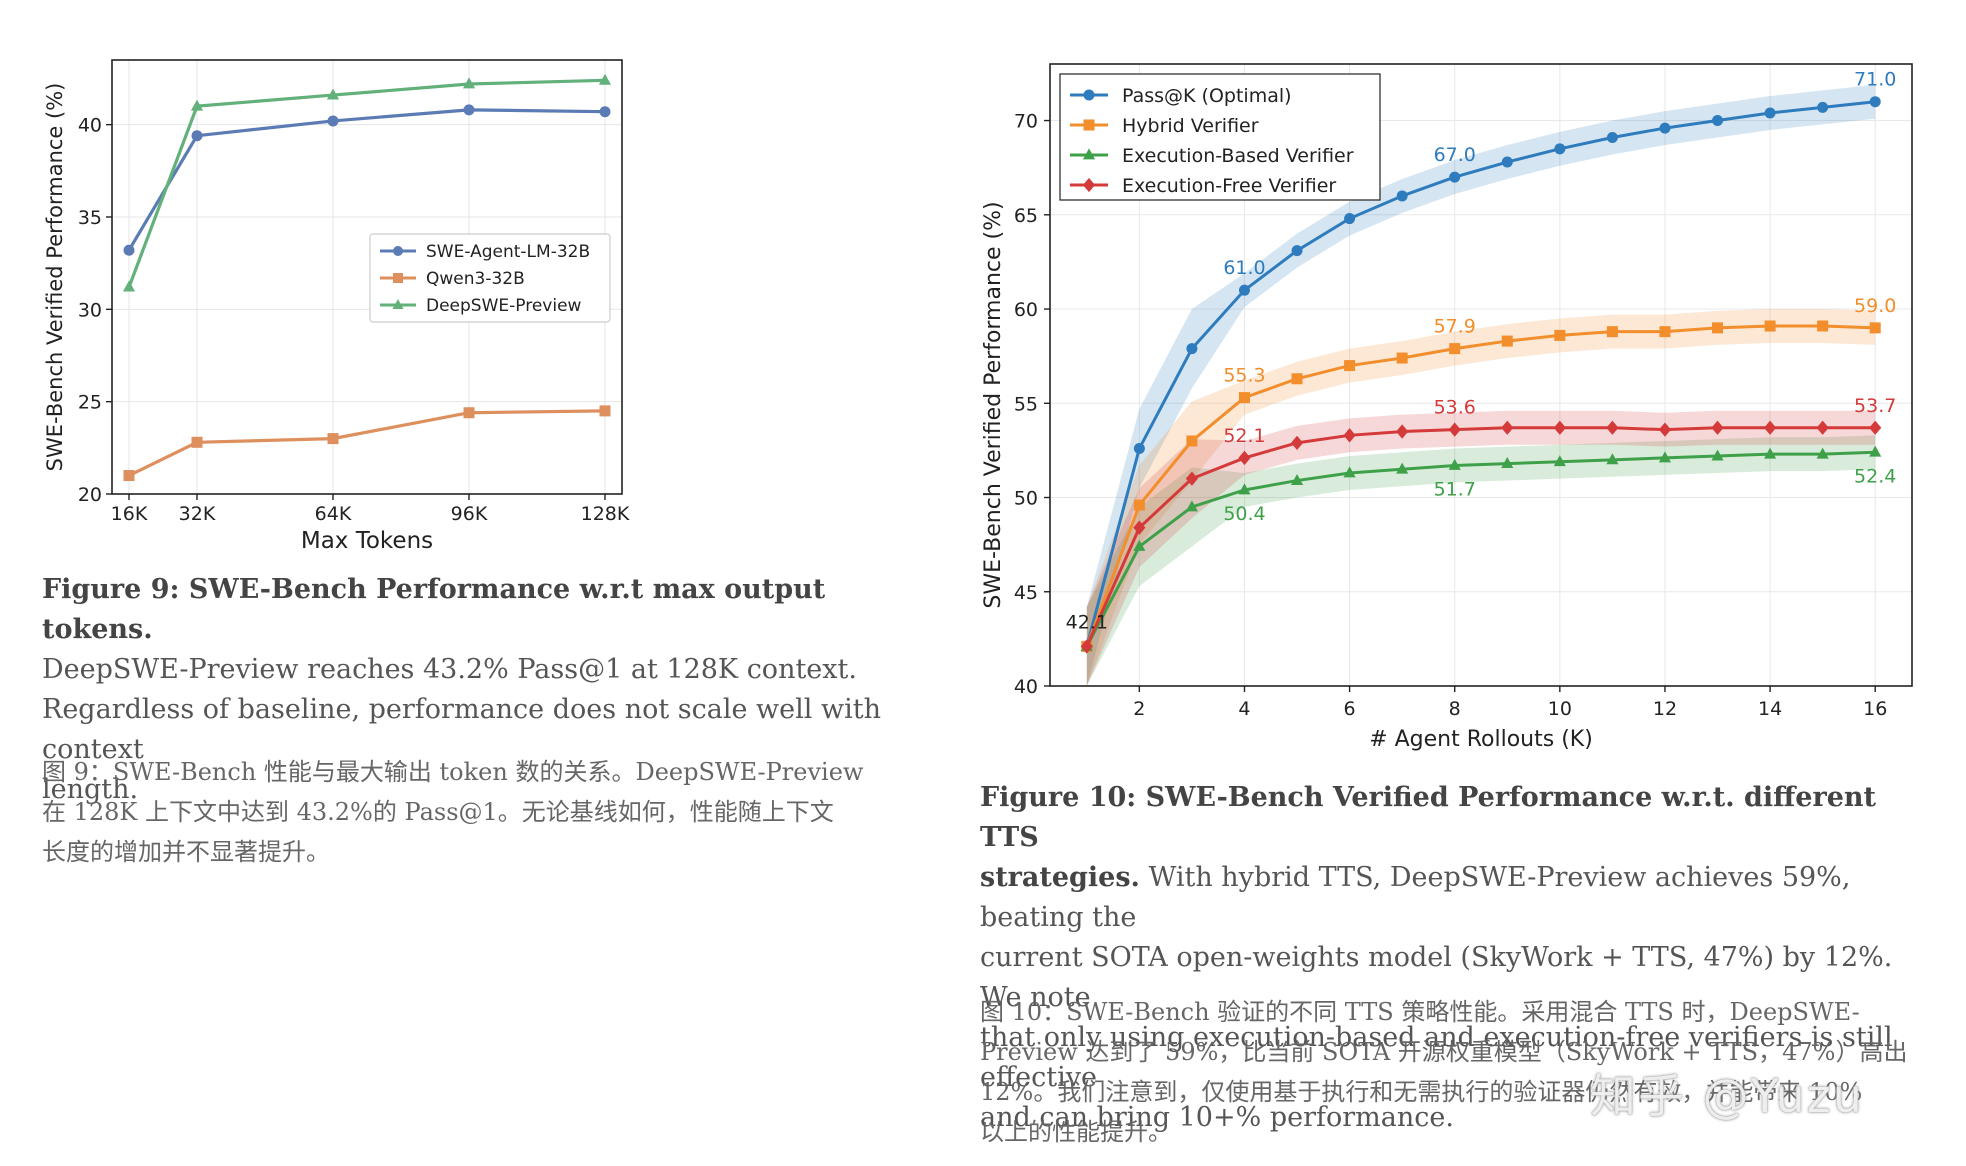 The height and width of the screenshot is (1166, 1966). I want to click on x-tick-label: 32K, so click(197, 514).